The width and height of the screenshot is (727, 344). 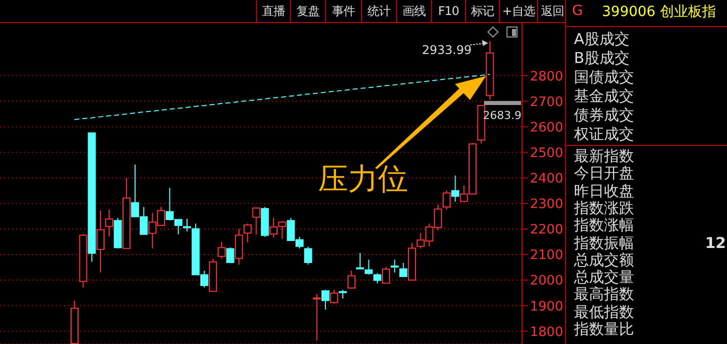 I want to click on text: 返回, so click(x=552, y=11).